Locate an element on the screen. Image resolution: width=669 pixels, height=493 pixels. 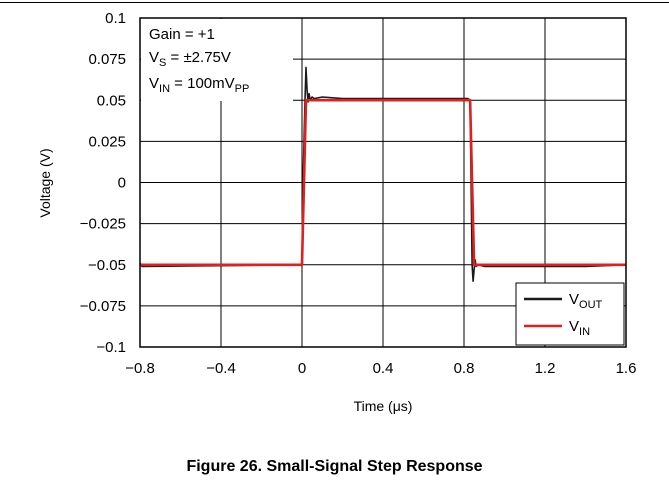
x-tick-label: 1.2 is located at coordinates (545, 368).